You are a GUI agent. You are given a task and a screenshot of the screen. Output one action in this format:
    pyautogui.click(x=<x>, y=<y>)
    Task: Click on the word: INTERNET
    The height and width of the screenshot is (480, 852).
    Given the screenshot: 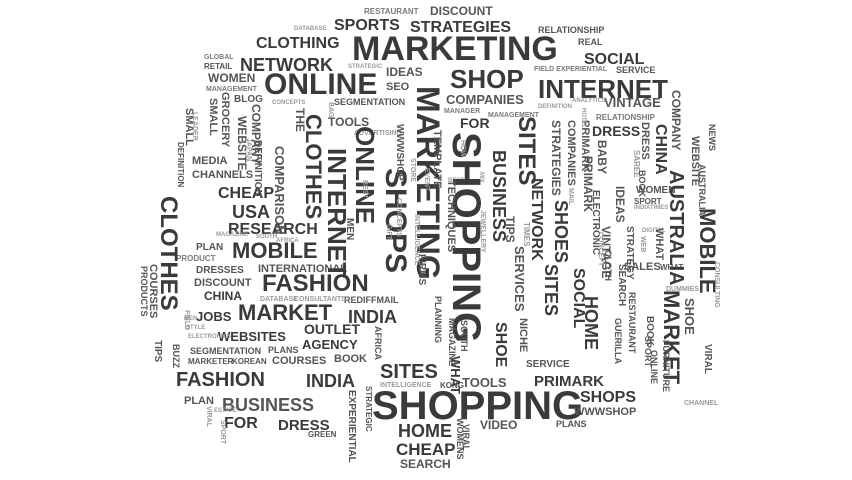 What is the action you would take?
    pyautogui.click(x=337, y=213)
    